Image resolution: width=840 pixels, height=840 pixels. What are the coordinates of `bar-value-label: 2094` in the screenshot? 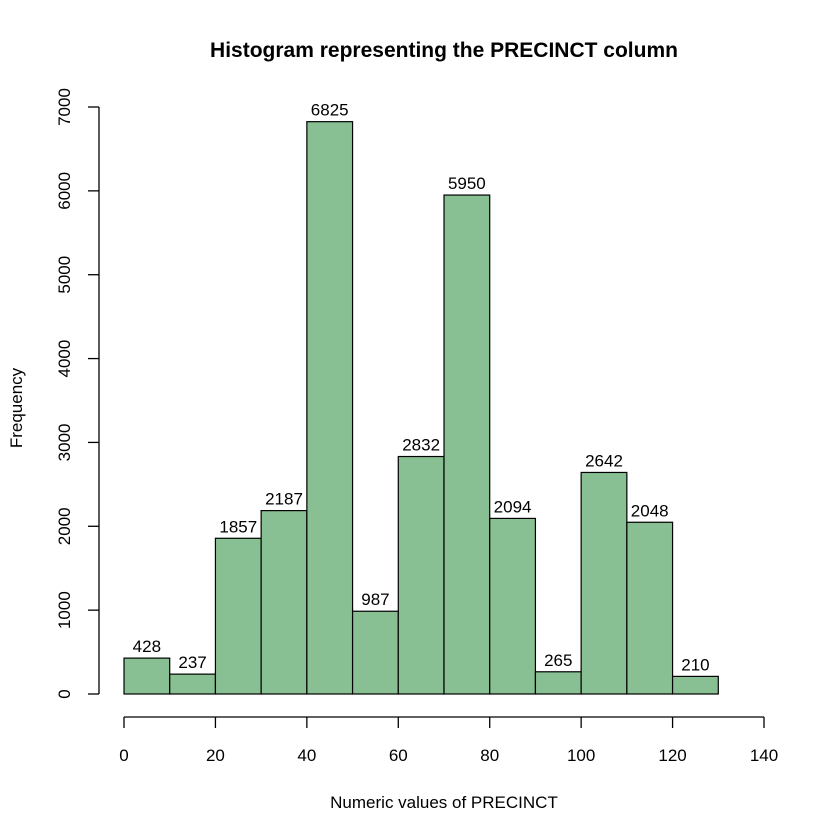 It's located at (513, 506).